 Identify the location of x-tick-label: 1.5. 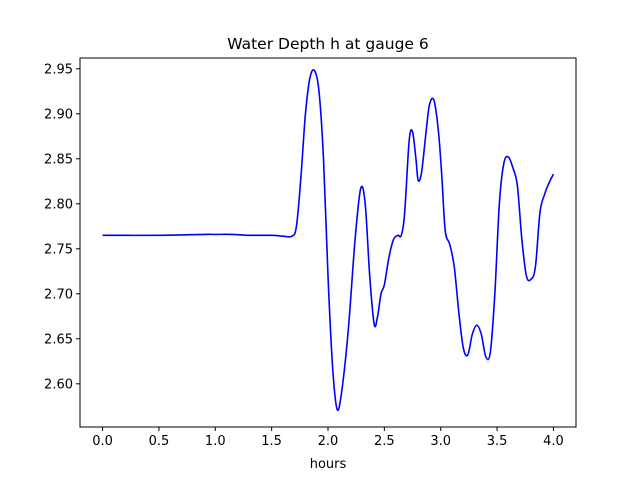
(271, 441).